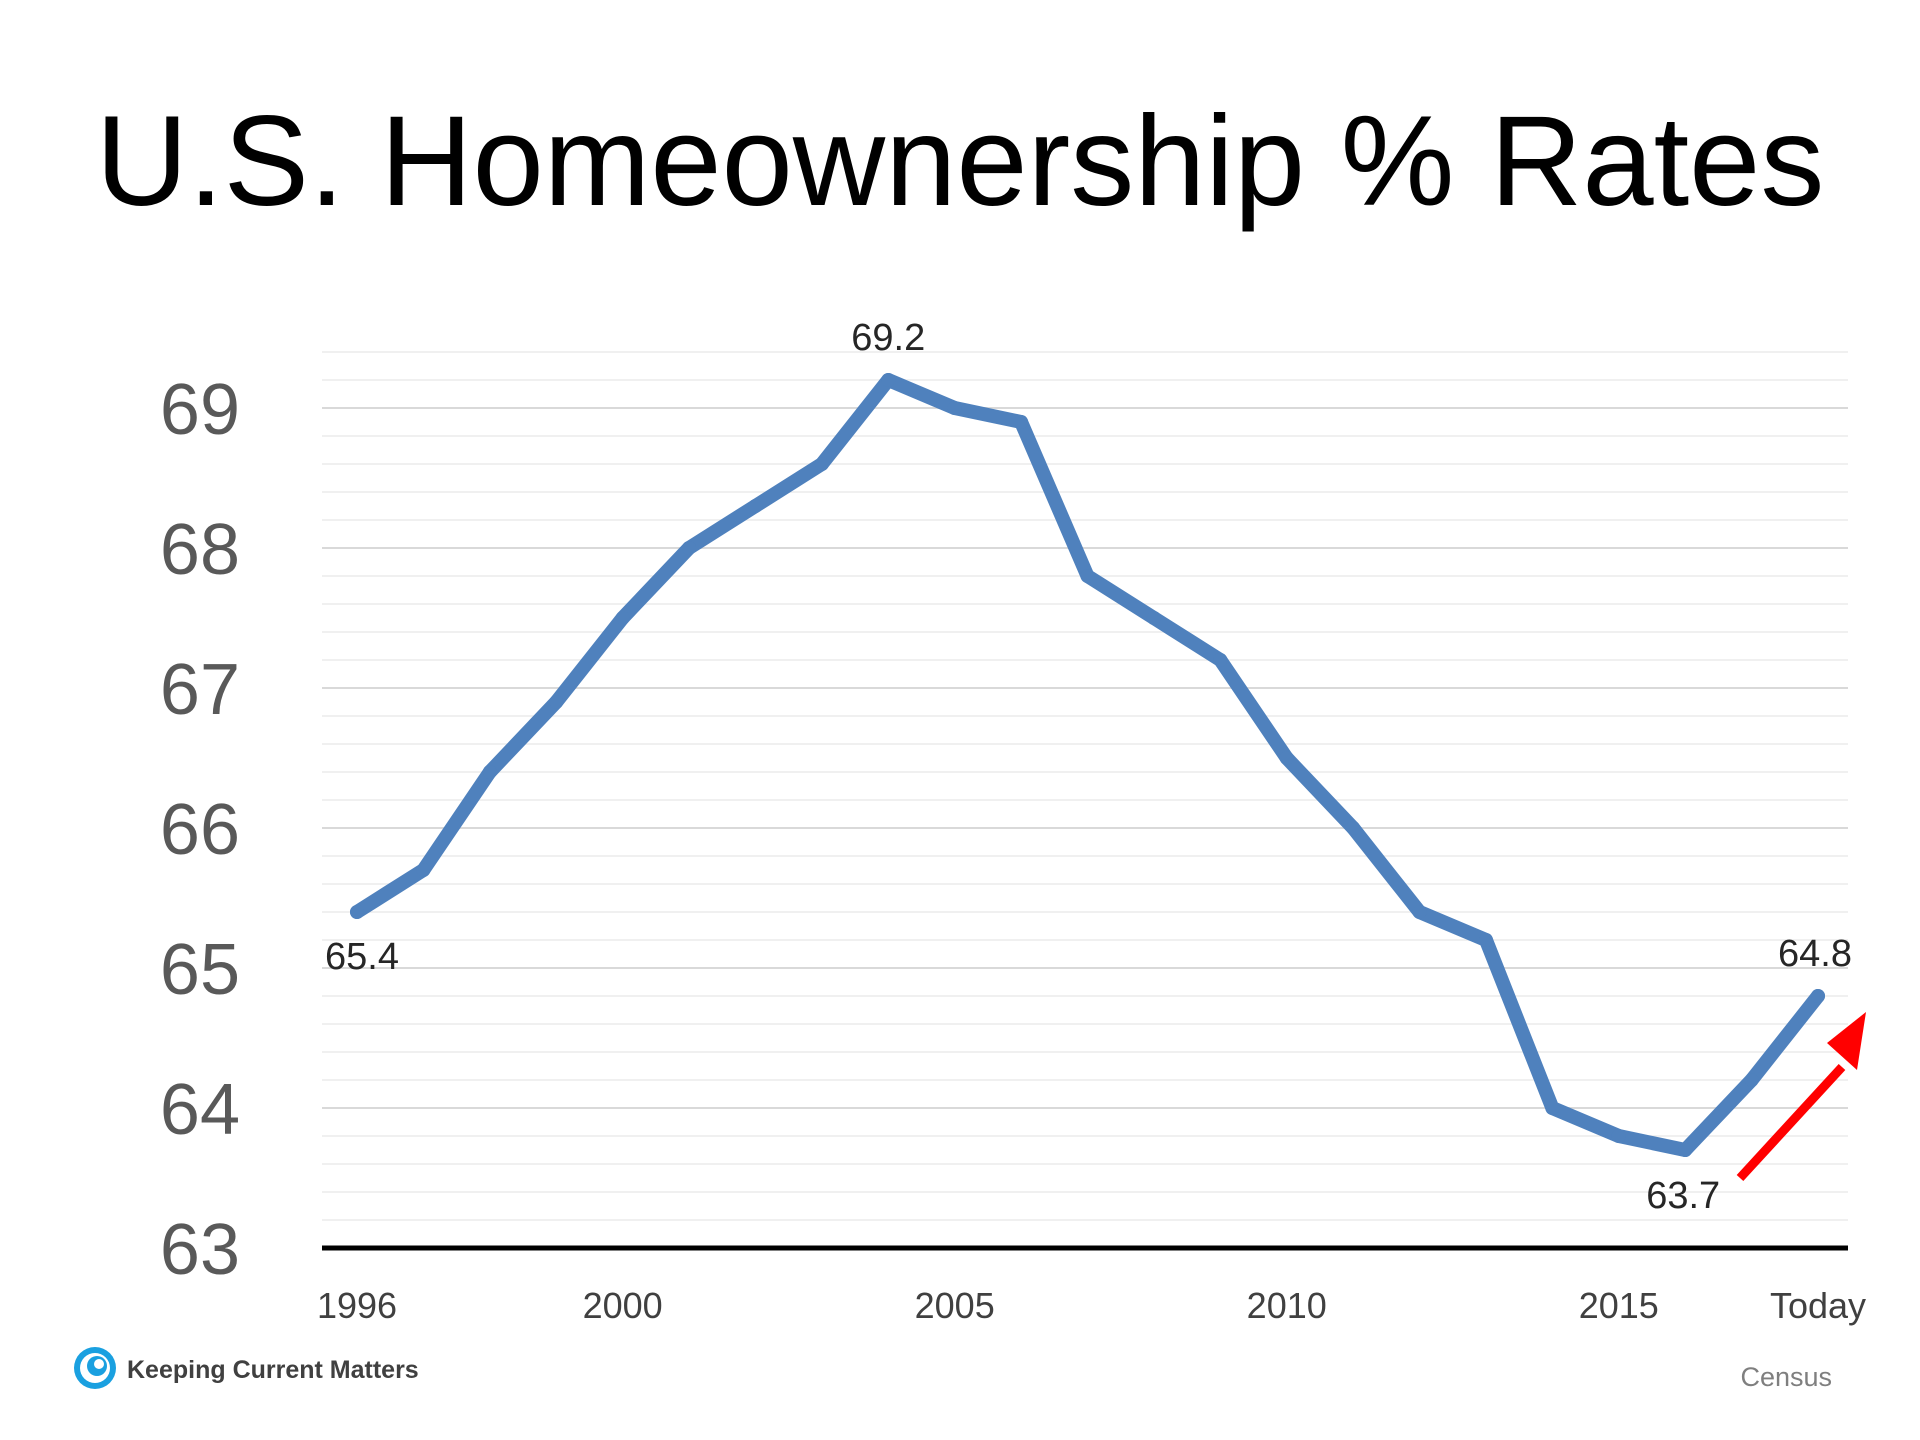 This screenshot has width=1920, height=1440. Describe the element at coordinates (200, 690) in the screenshot. I see `y-tick-label: 67` at that location.